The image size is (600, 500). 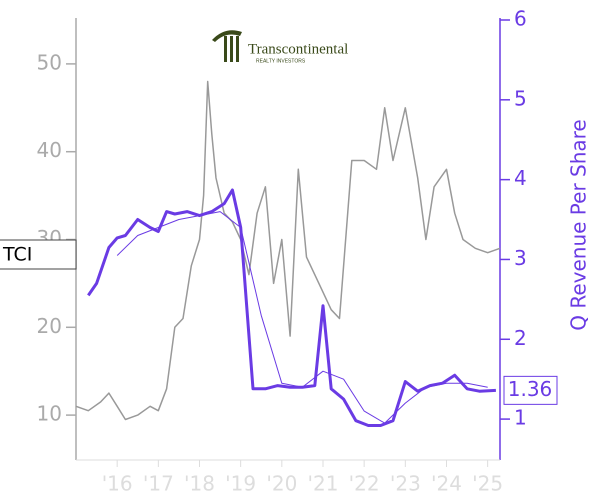 I want to click on x-tick-label: '22, so click(x=364, y=484).